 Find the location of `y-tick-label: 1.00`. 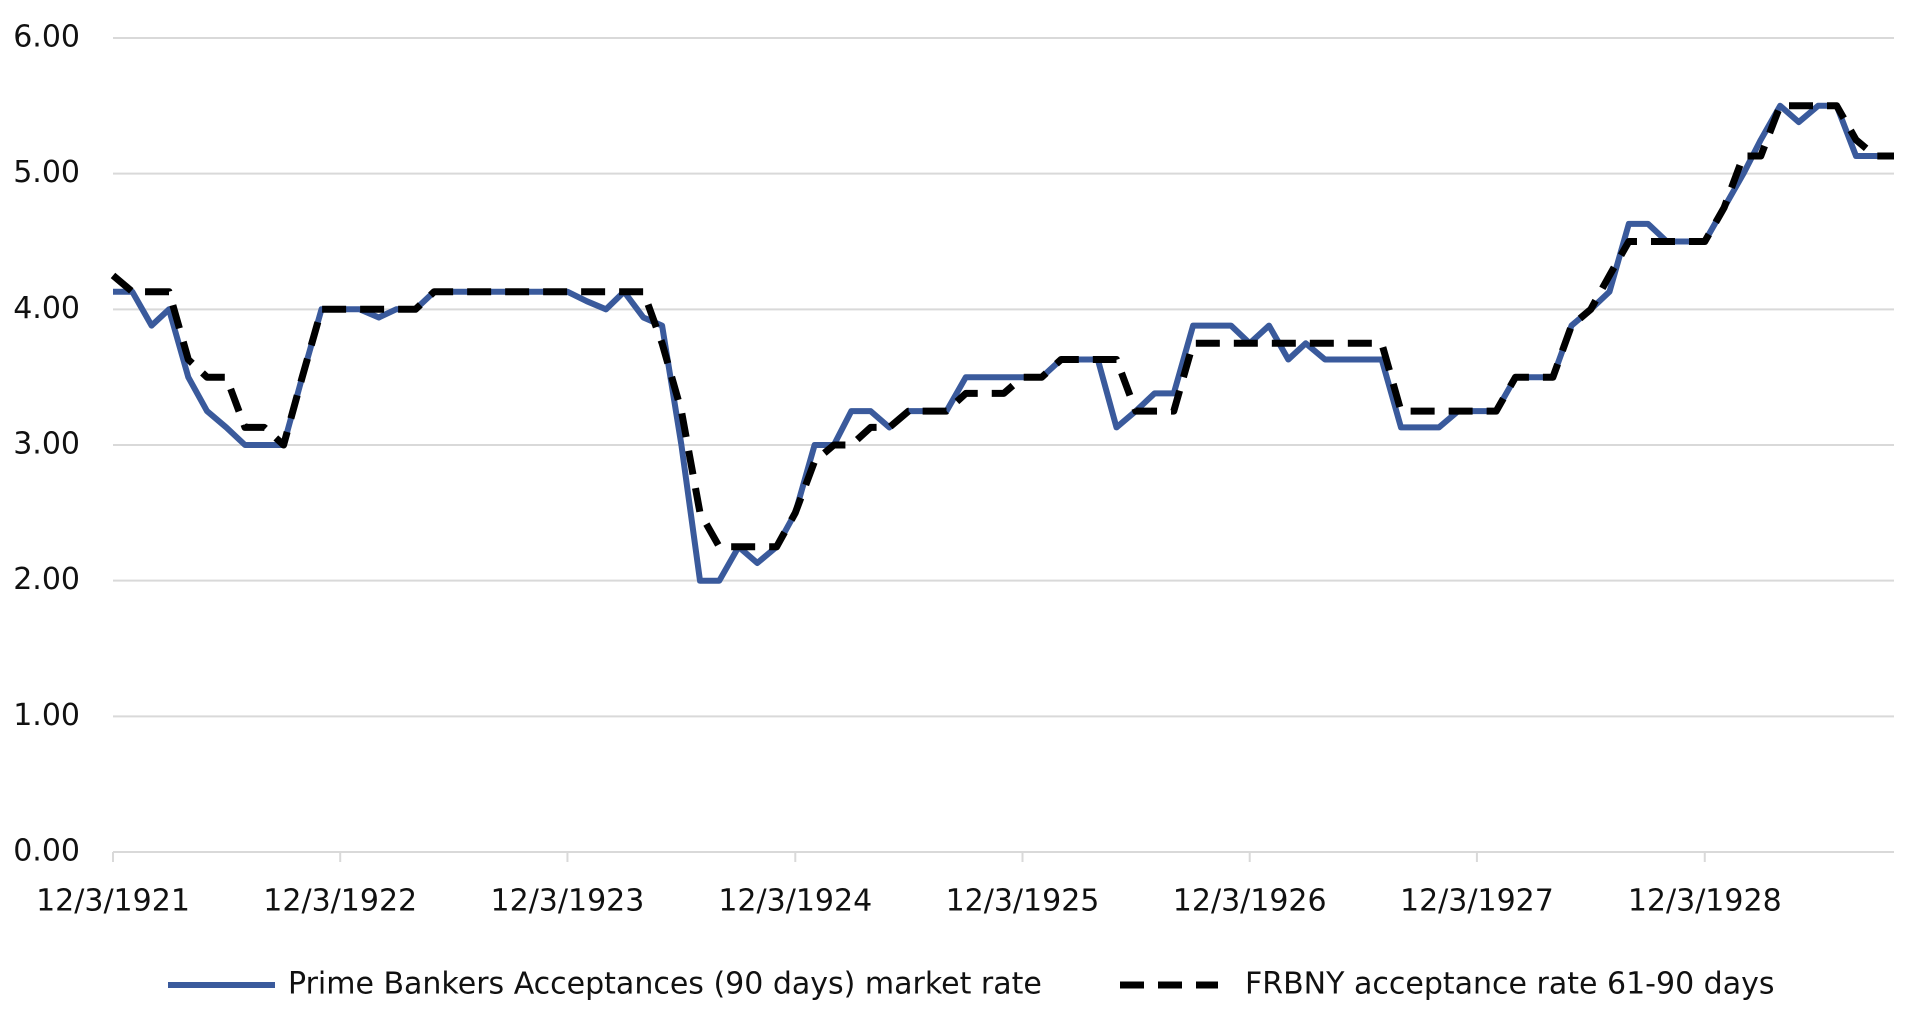

y-tick-label: 1.00 is located at coordinates (46, 715).